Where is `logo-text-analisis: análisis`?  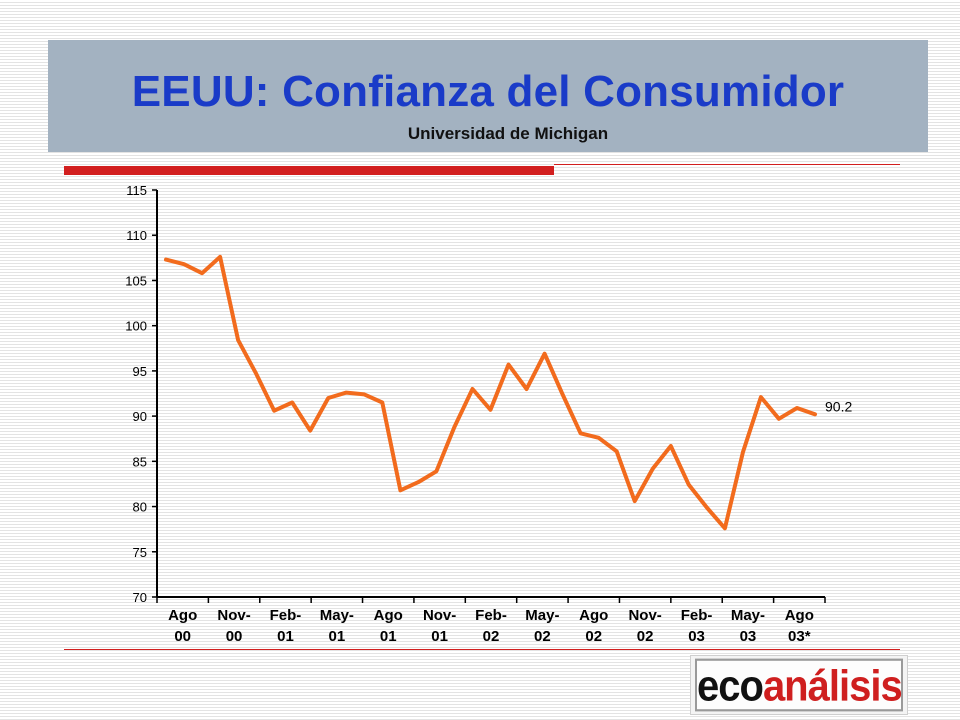
logo-text-analisis: análisis is located at coordinates (832, 686).